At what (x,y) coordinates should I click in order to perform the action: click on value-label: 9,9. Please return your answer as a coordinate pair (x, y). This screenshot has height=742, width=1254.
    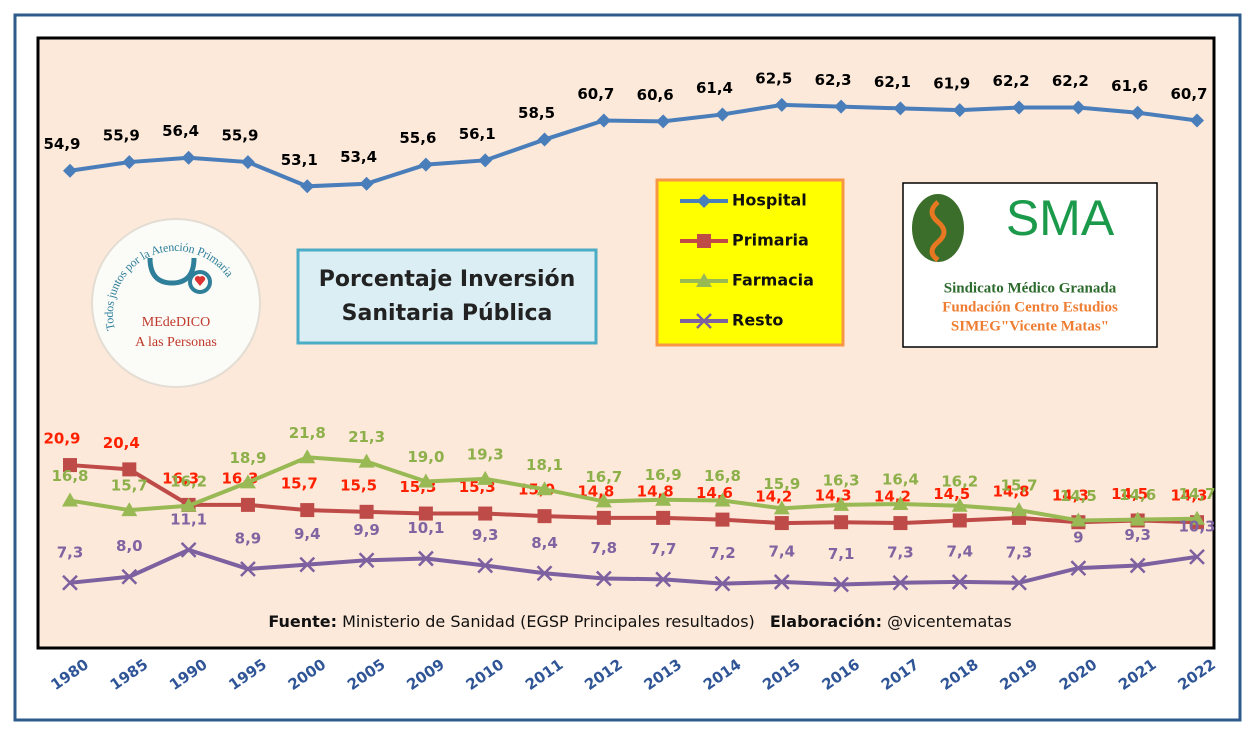
    Looking at the image, I should click on (366, 530).